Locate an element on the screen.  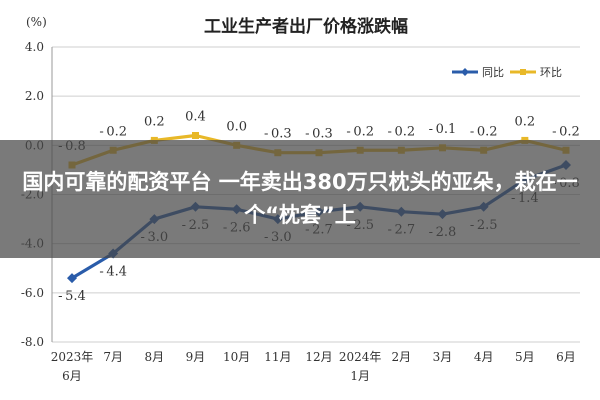
legend-label-yoy: 同比 is located at coordinates (493, 72).